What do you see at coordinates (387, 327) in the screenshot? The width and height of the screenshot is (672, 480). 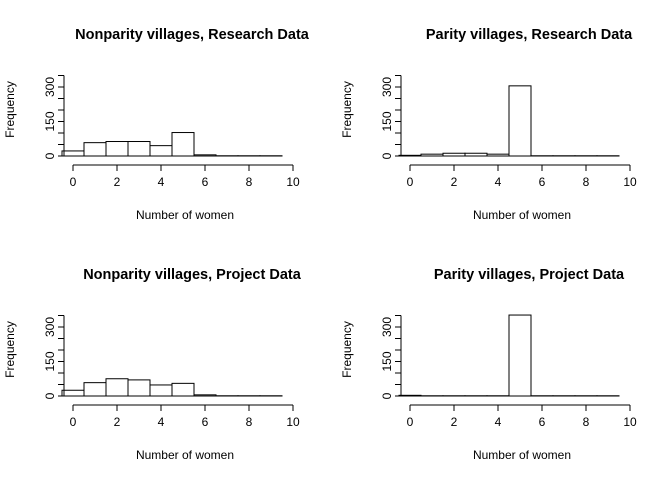 I see `panel-4-y-tick-label-3: 300` at bounding box center [387, 327].